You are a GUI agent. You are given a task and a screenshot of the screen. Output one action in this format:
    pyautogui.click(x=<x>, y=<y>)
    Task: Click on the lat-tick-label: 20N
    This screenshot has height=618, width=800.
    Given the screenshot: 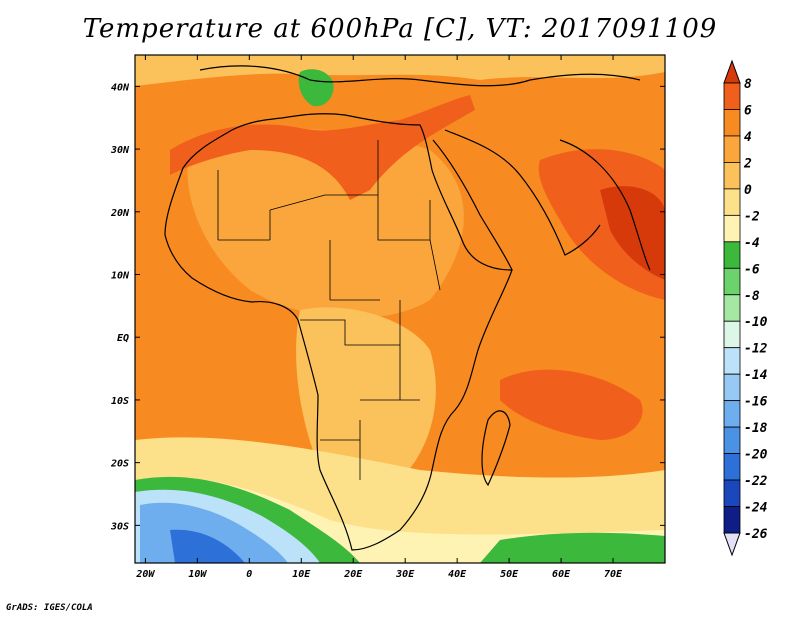 What is the action you would take?
    pyautogui.click(x=120, y=213)
    